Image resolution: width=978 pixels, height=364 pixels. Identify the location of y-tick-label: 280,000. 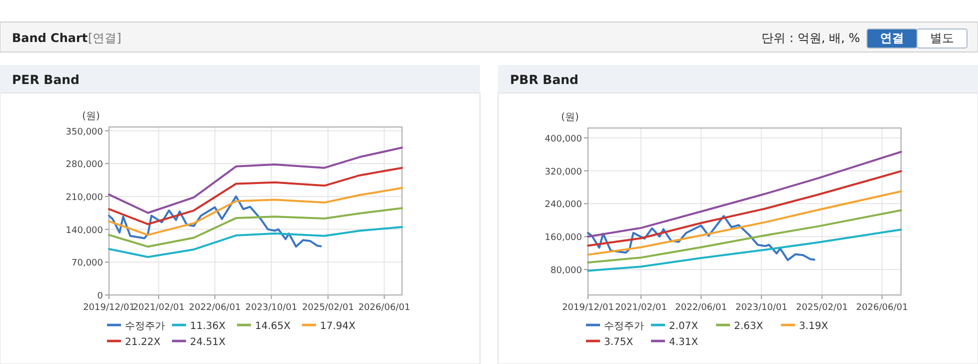
(85, 165).